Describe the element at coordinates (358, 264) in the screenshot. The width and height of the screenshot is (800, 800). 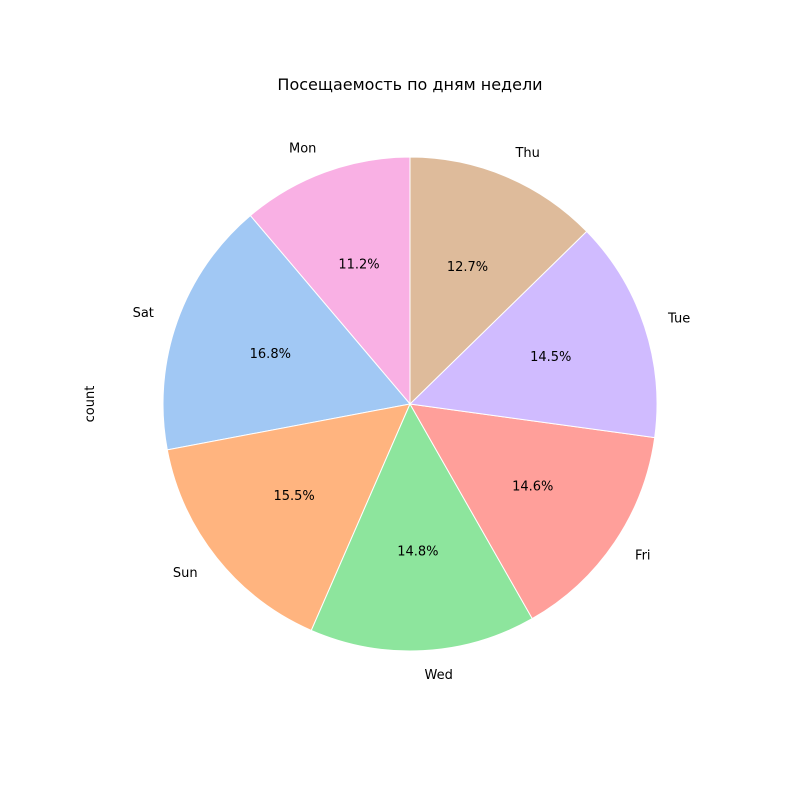
I see `percent-label-mon: 11.2%` at that location.